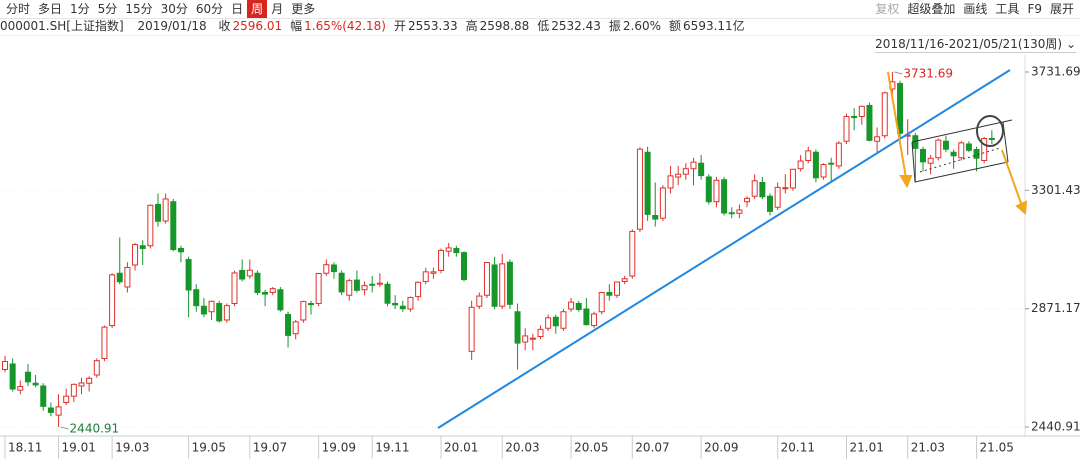 The image size is (1080, 459). I want to click on tool: 超级叠加, so click(931, 9).